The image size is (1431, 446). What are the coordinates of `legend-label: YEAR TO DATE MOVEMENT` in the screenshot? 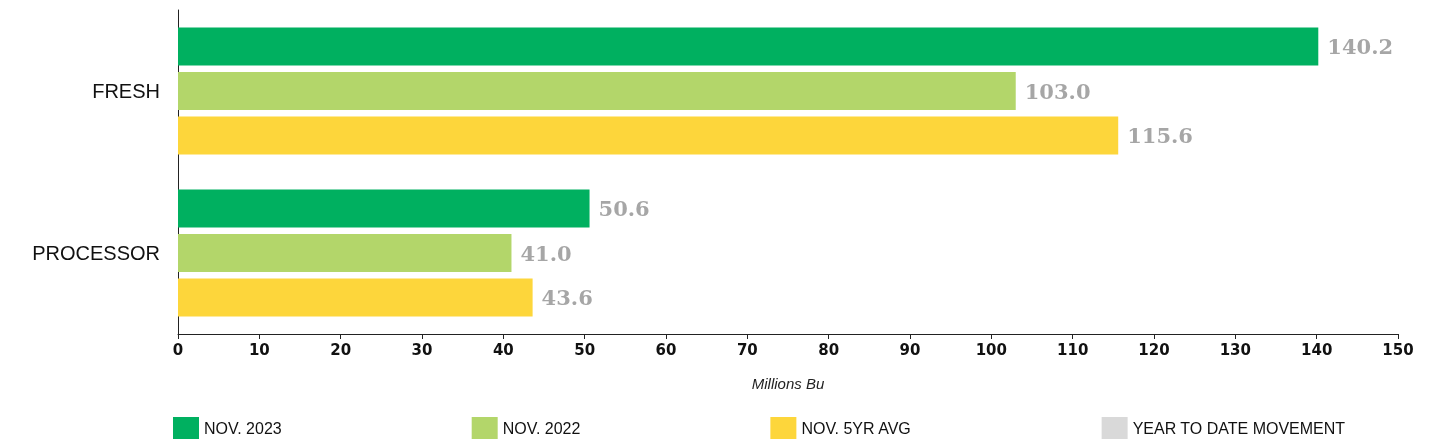 It's located at (1239, 428).